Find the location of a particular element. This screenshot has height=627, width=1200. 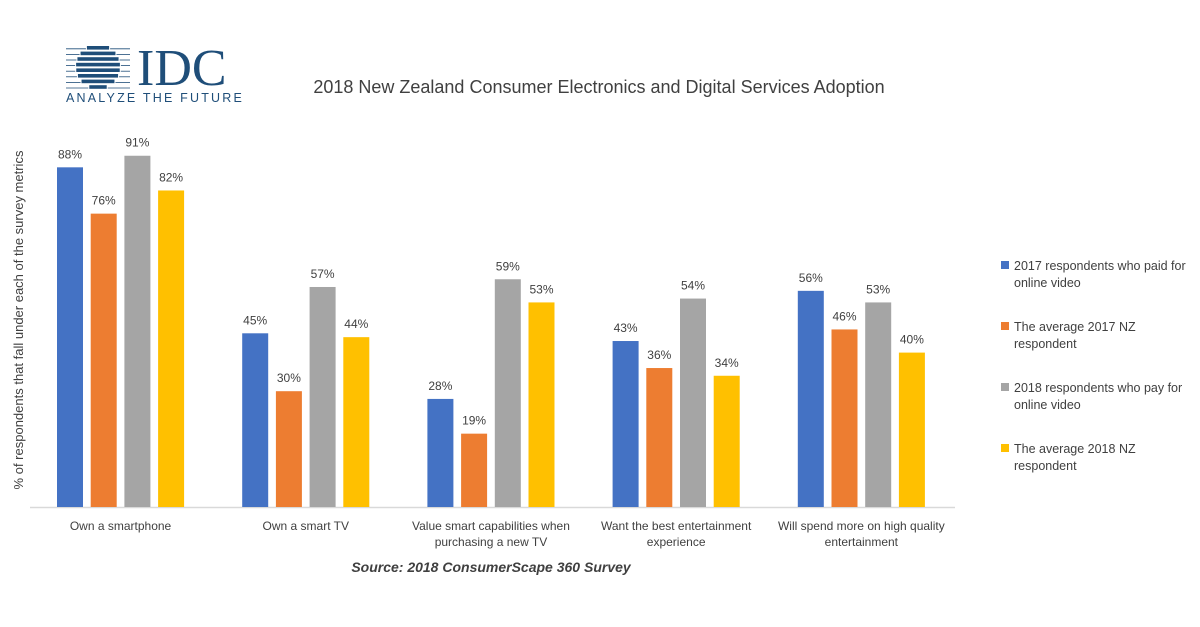

idc-logo: IDC ANALYZE THE FUTURE is located at coordinates (155, 72).